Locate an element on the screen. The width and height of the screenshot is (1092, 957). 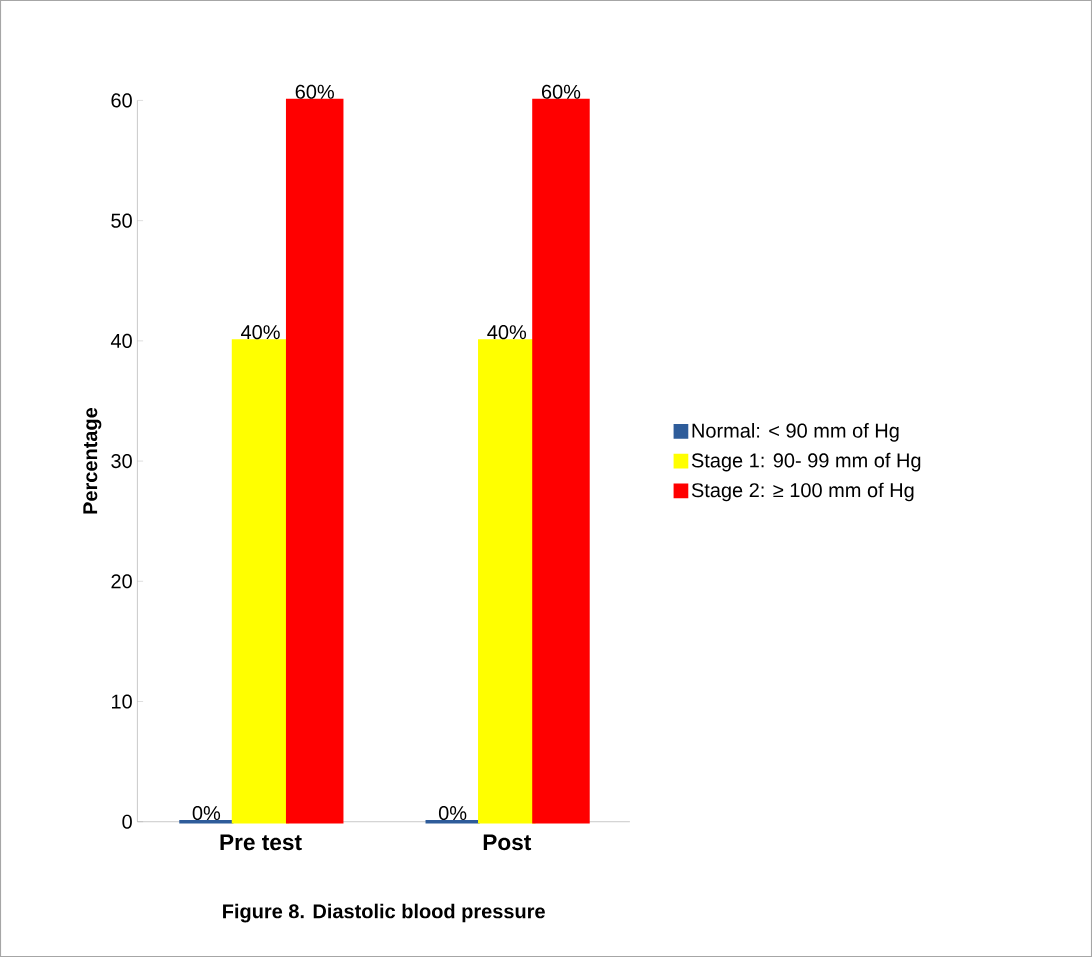
x-tick-label: Pre test is located at coordinates (261, 842).